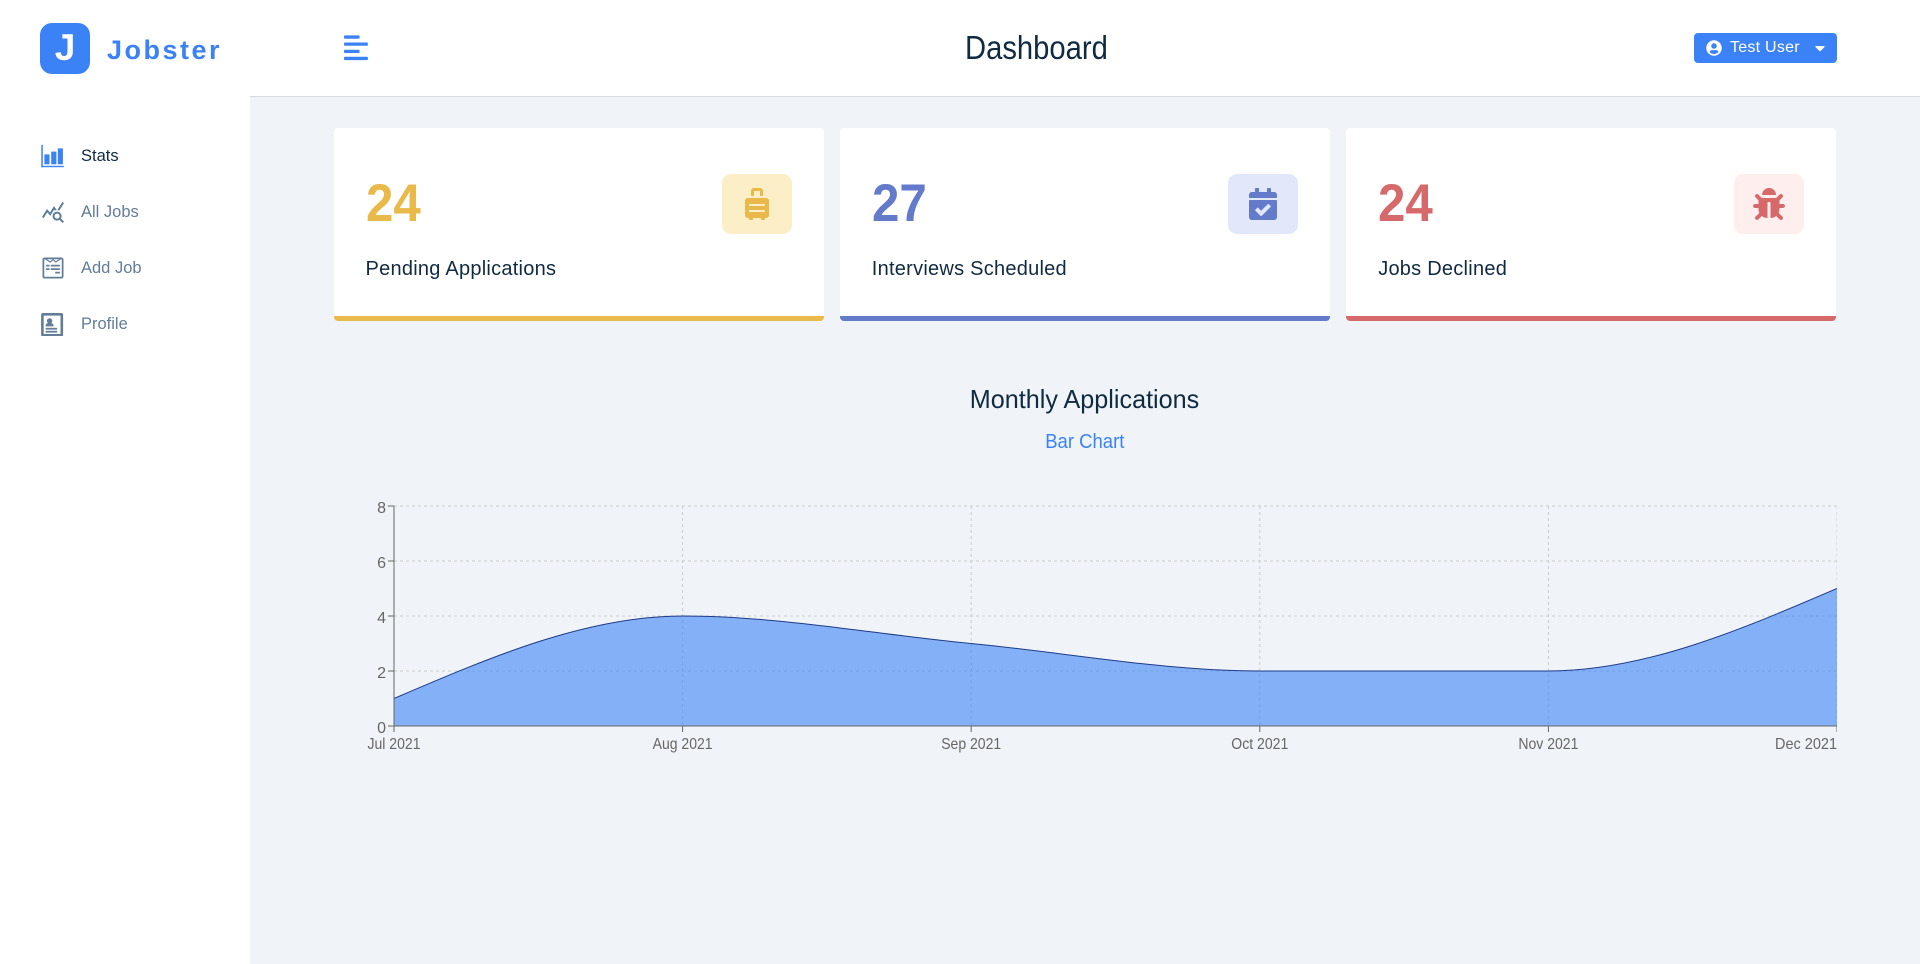  I want to click on svg-text: 0, so click(381, 728).